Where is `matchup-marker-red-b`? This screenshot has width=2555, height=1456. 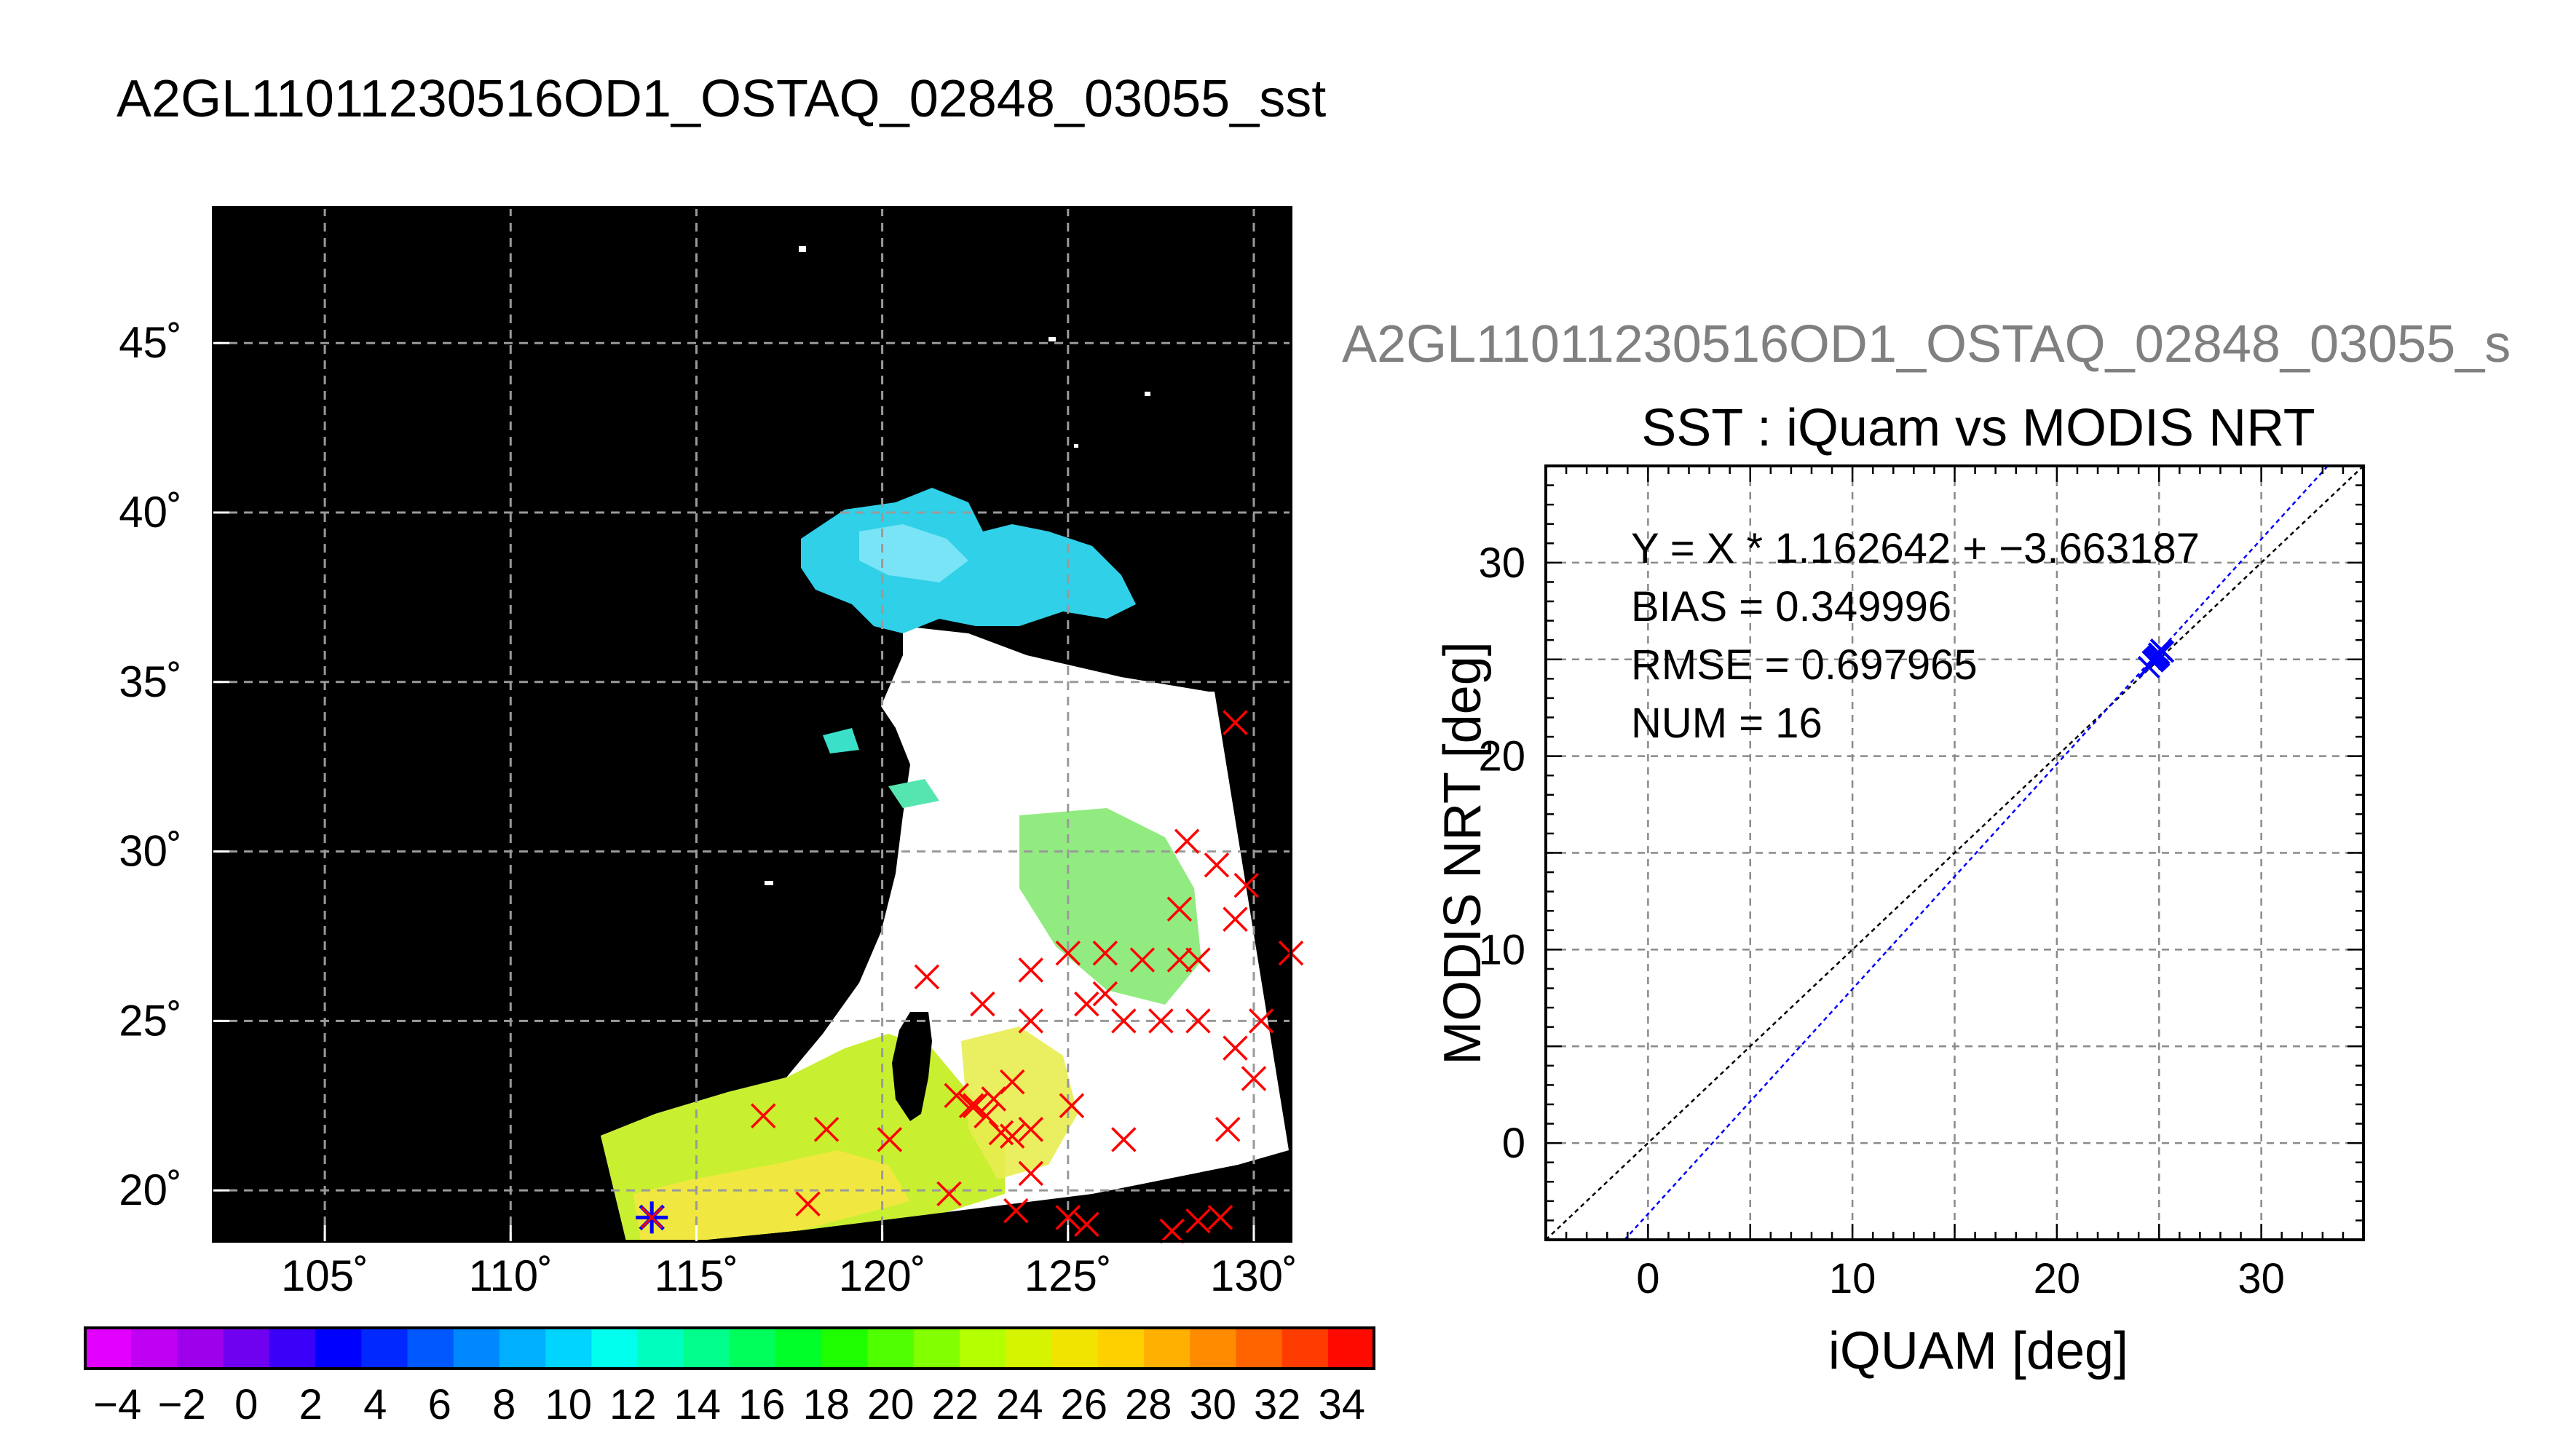
matchup-marker-red-b is located at coordinates (652, 1217).